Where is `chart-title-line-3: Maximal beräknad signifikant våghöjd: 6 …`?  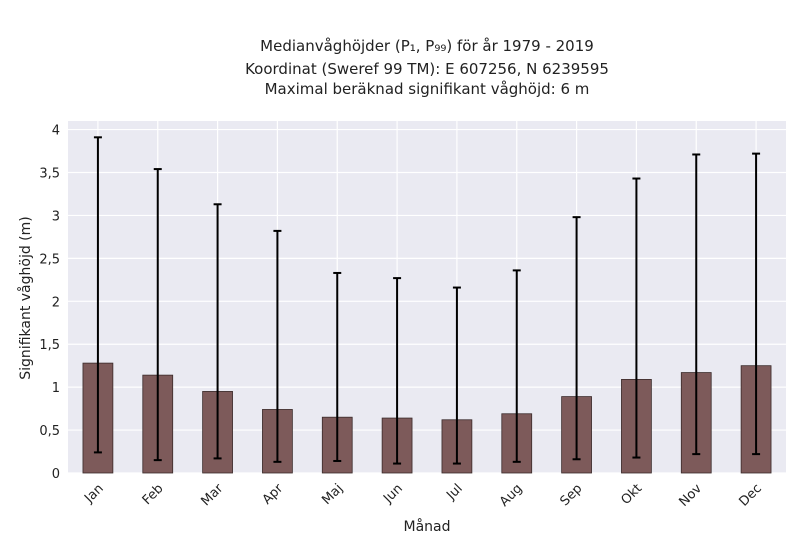
chart-title-line-3: Maximal beräknad signifikant våghöjd: 6 … is located at coordinates (427, 89).